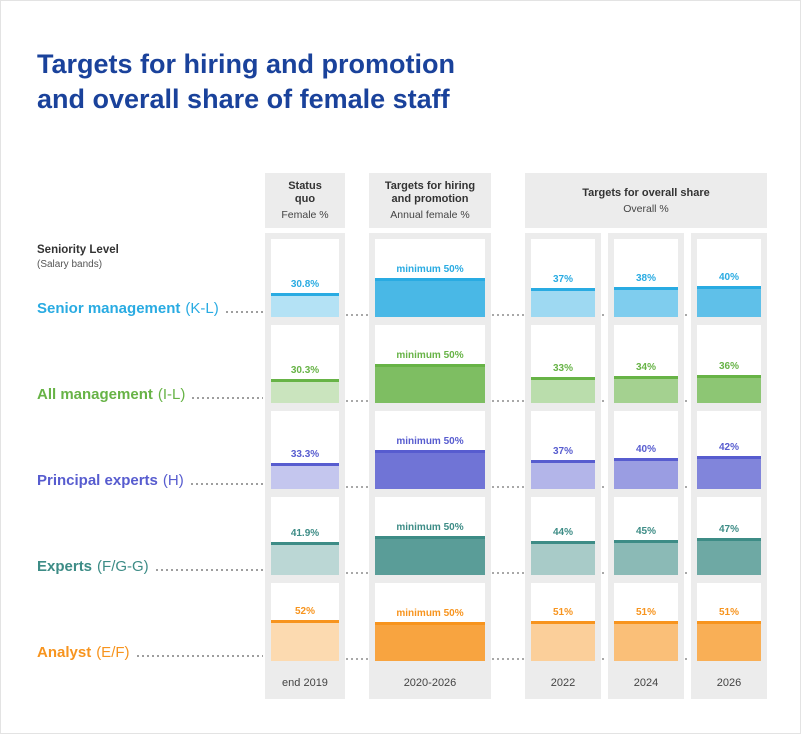 The image size is (801, 734). I want to click on column-footer-label: 2022, so click(563, 683).